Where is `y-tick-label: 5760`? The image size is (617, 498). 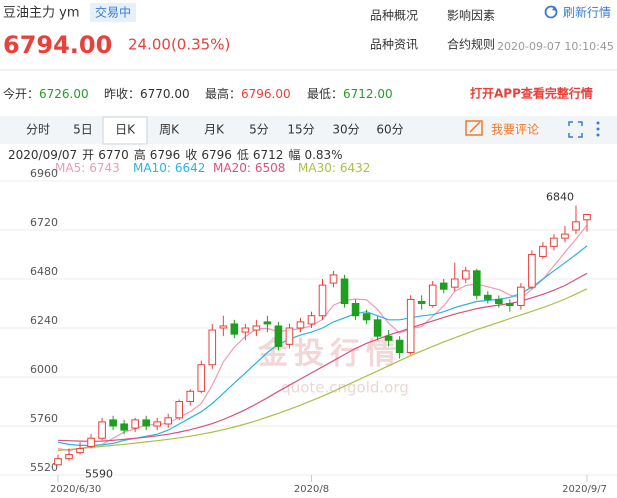 y-tick-label: 5760 is located at coordinates (44, 418).